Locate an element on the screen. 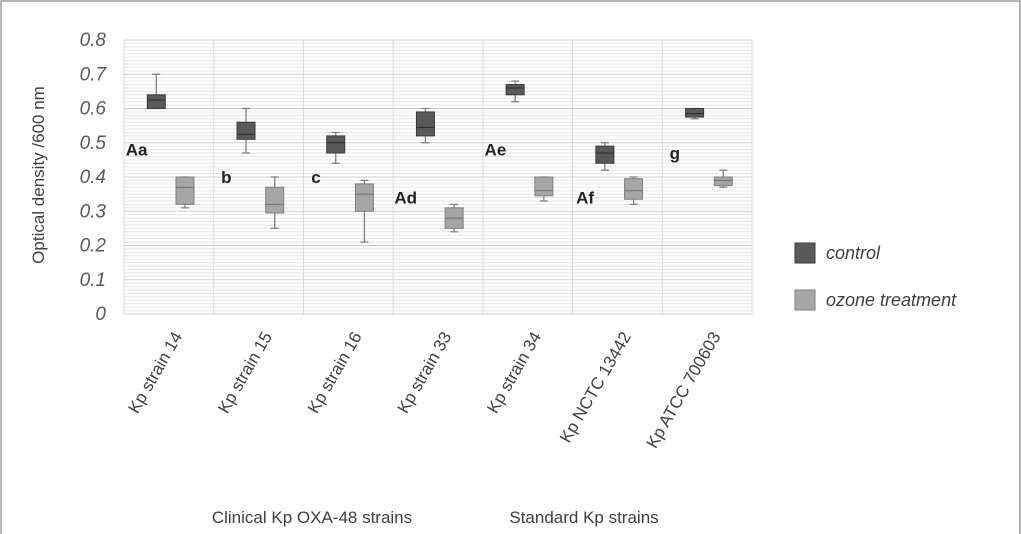 The width and height of the screenshot is (1021, 534). y-axis: 0 0.1 0.2 0.3 0.4 0.5 0.6 0.7 0.8 is located at coordinates (94, 177).